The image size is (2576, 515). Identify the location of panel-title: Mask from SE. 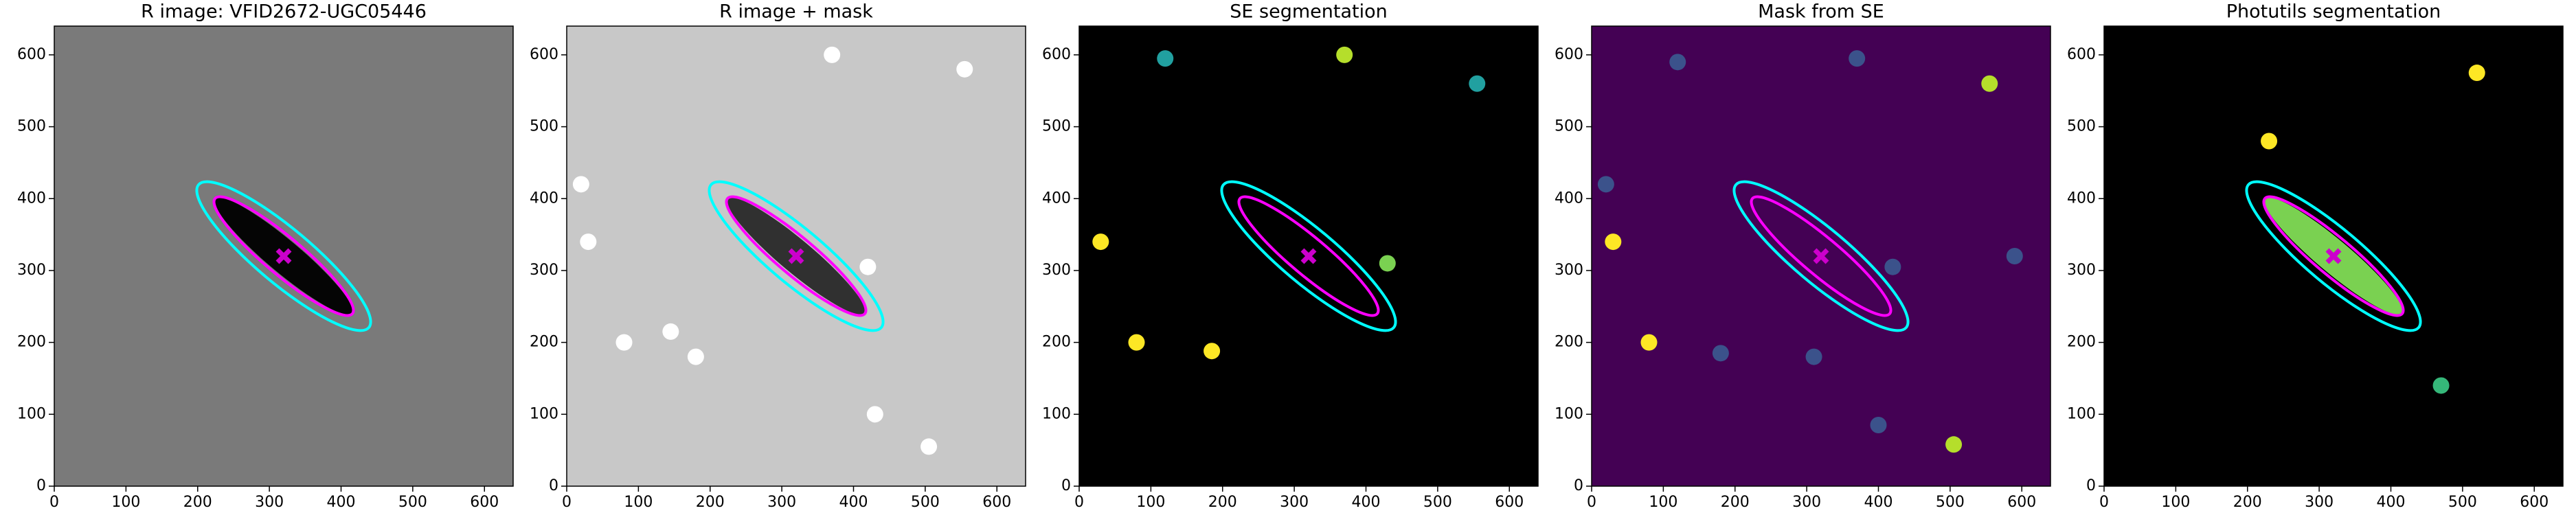
(1821, 12).